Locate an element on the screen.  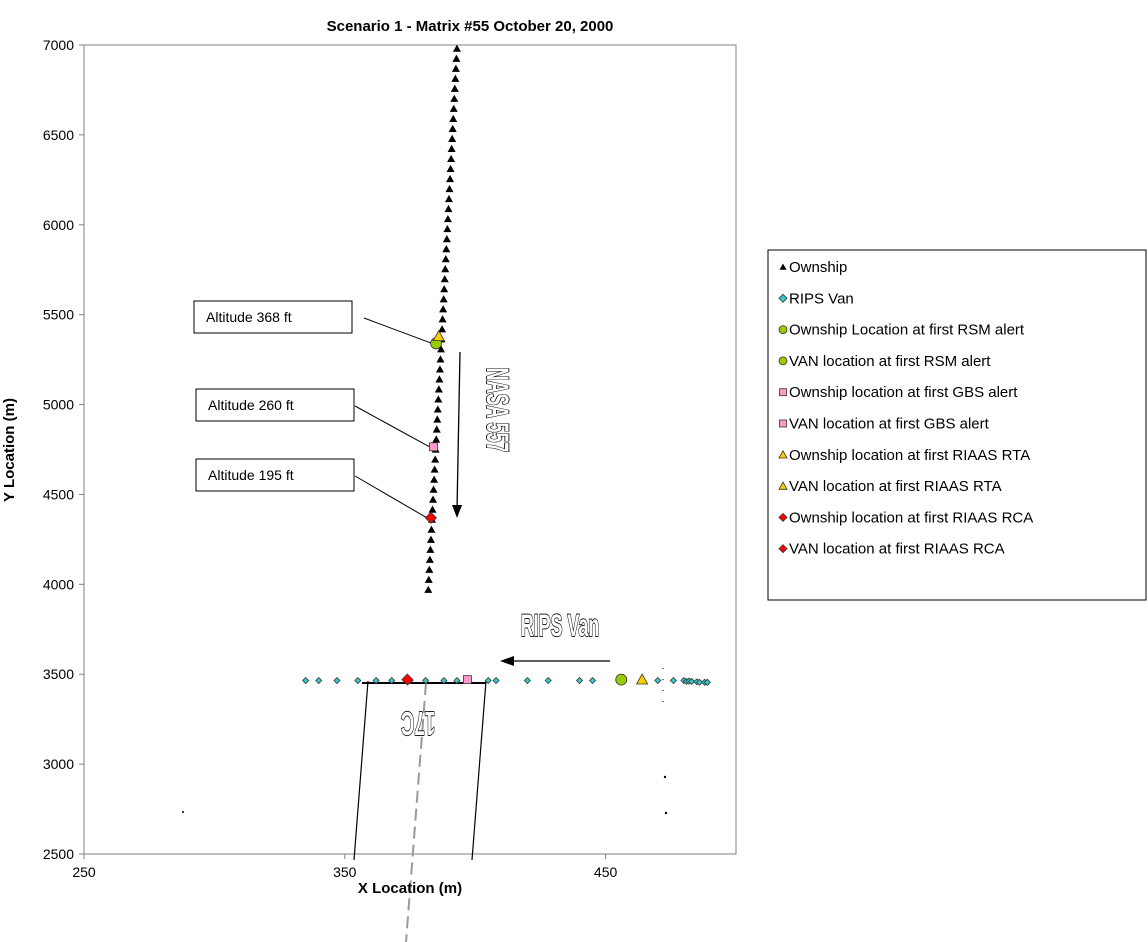
ownship-location-at-first-riaas-rta-point is located at coordinates (438, 335).